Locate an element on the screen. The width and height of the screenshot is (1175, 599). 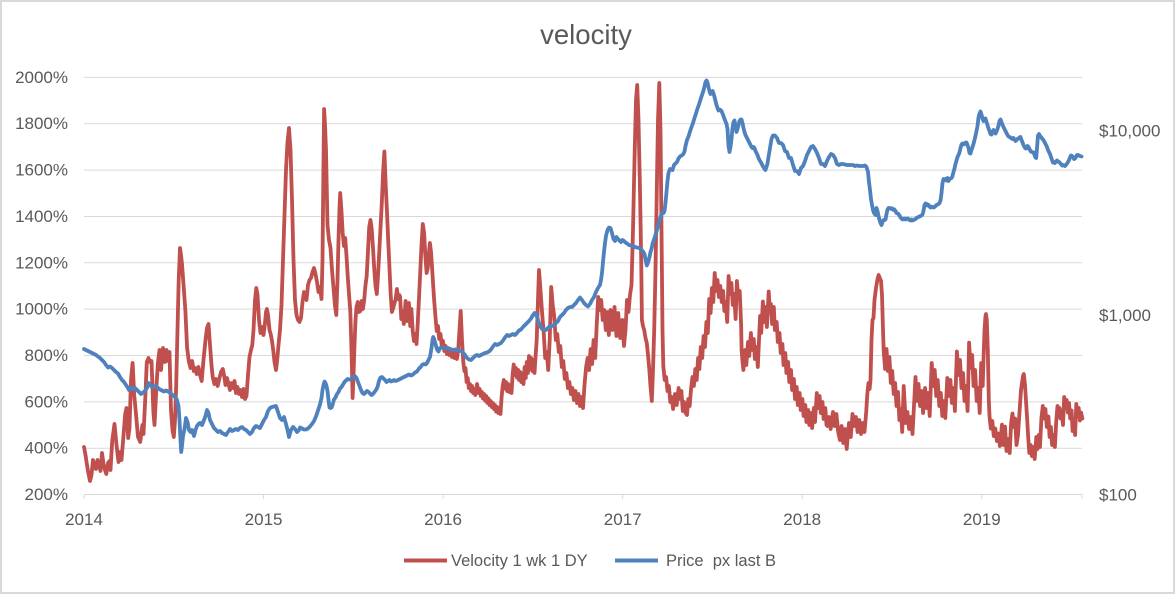
svg-text: 200% is located at coordinates (46, 494).